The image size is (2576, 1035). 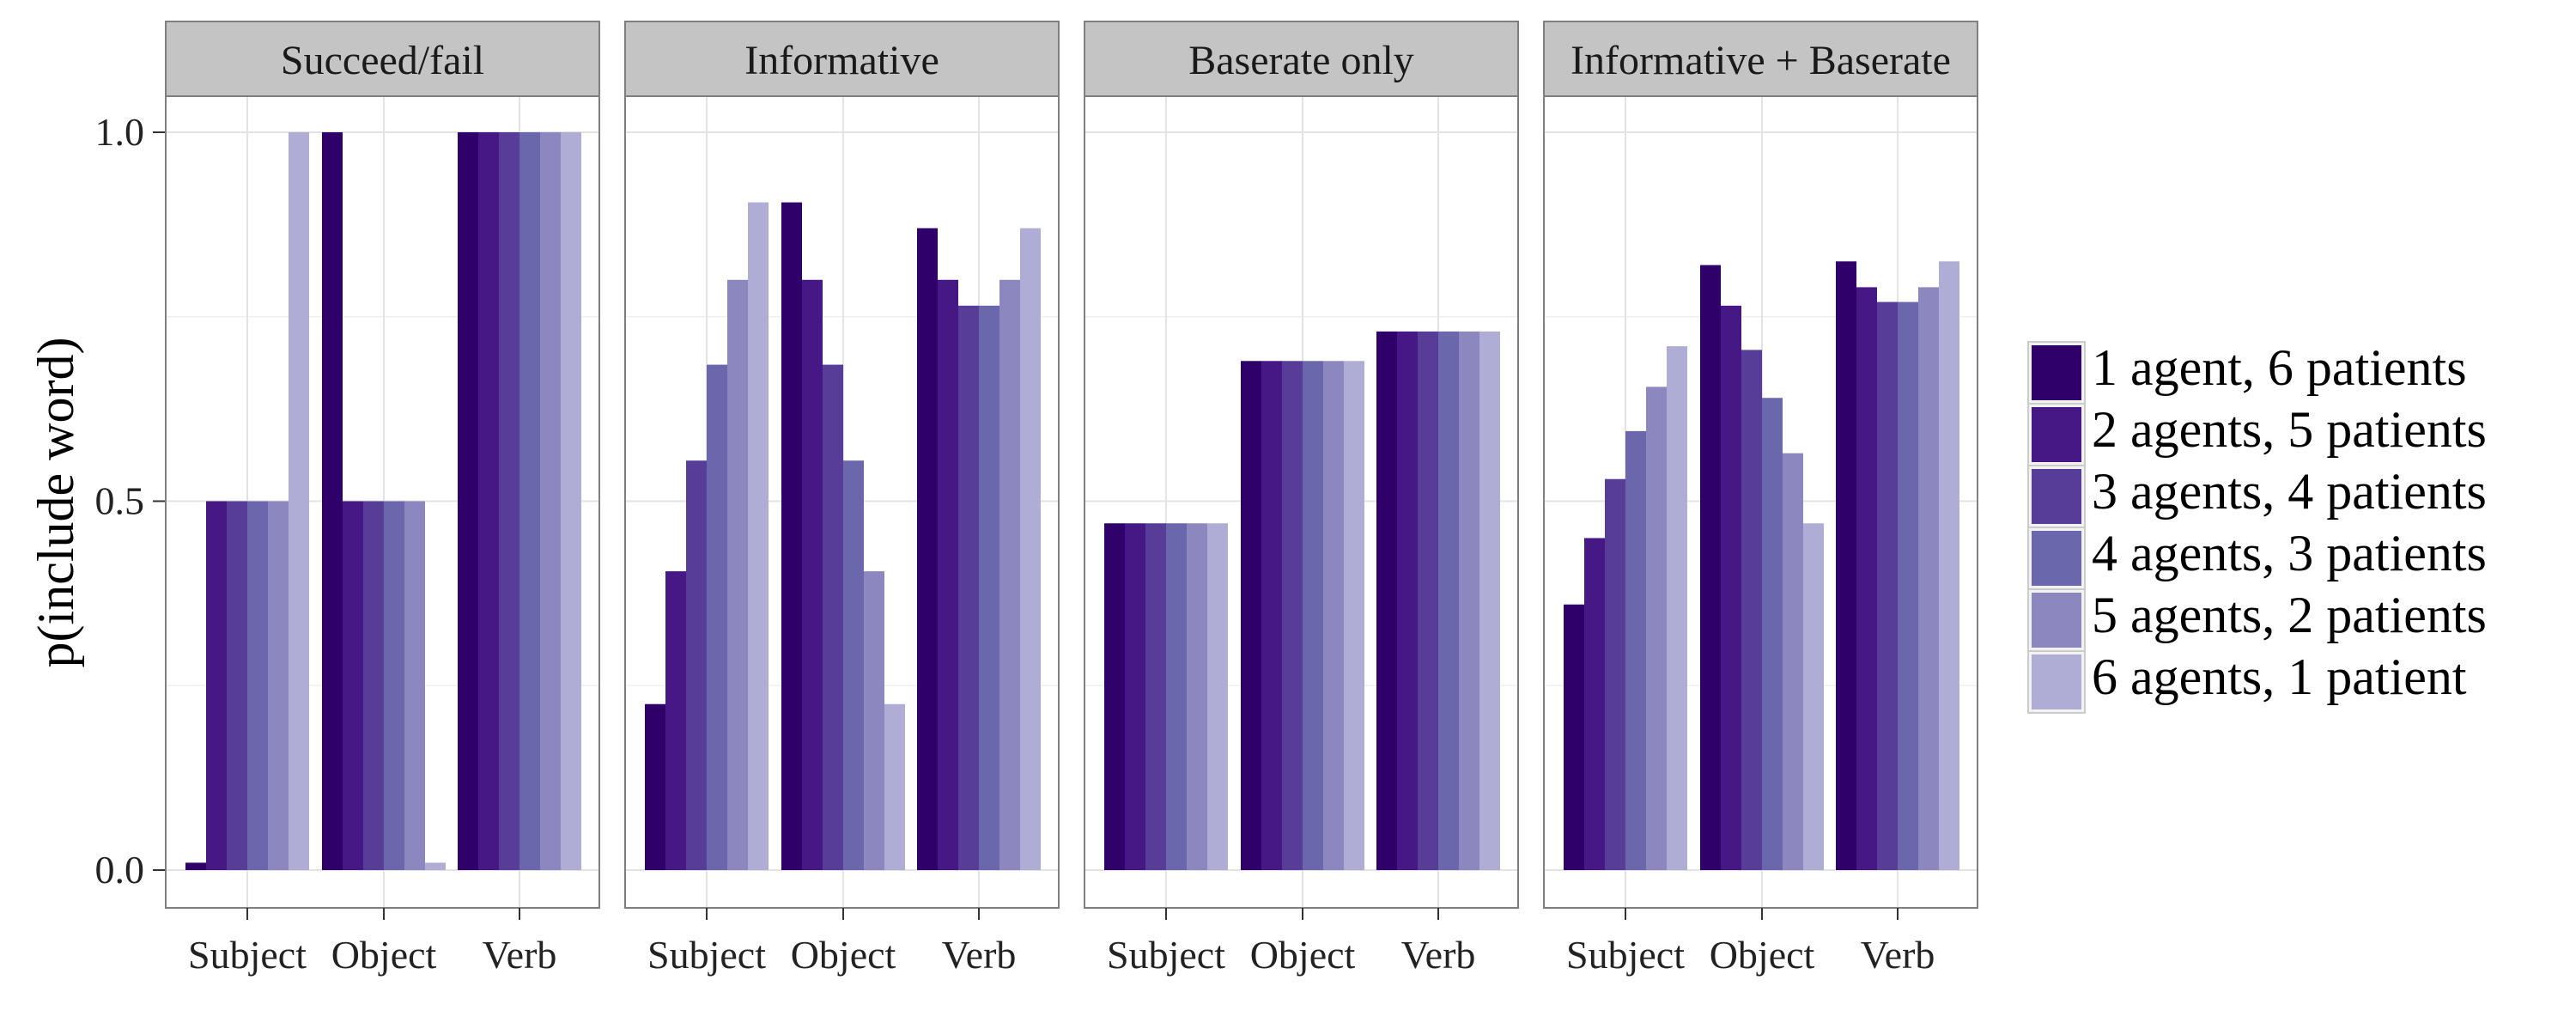 What do you see at coordinates (2289, 491) in the screenshot?
I see `legend-label: 3 agents, 4 patients` at bounding box center [2289, 491].